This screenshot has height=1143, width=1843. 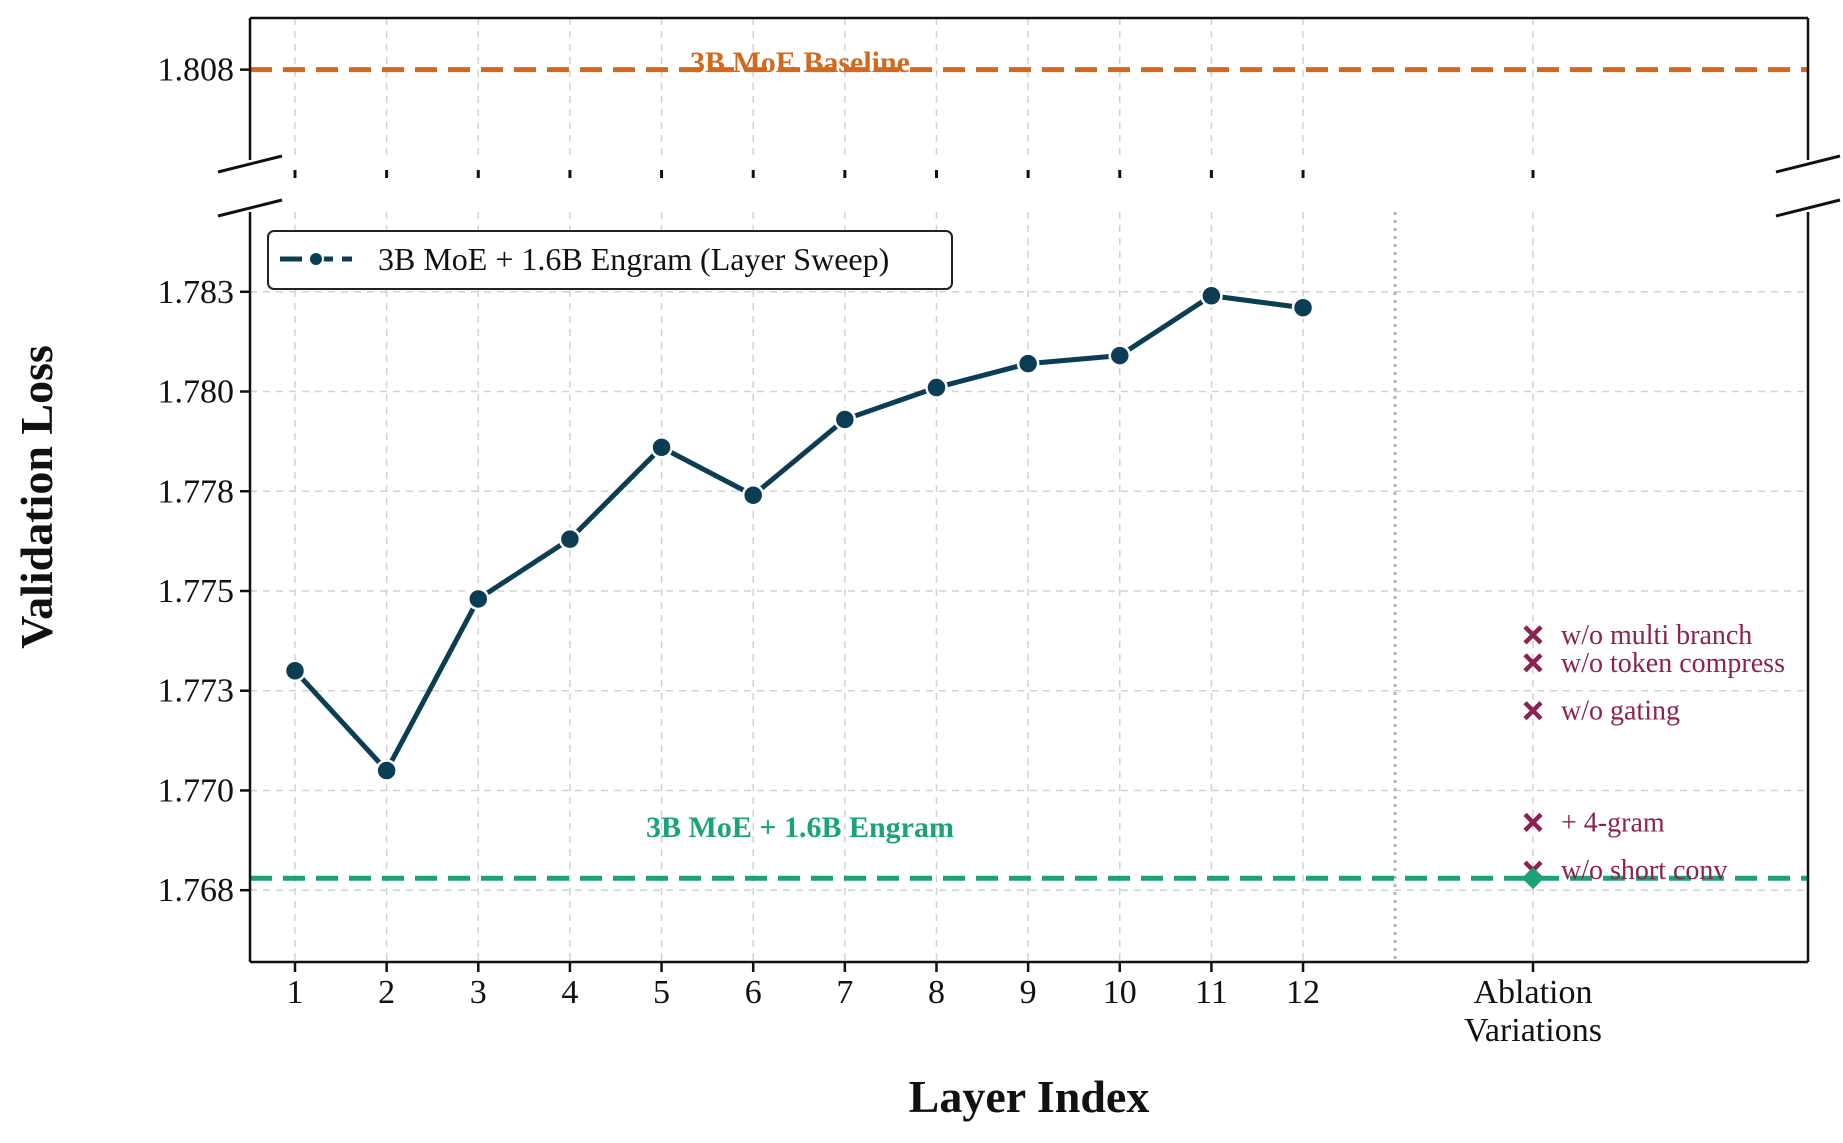 What do you see at coordinates (800, 62) in the screenshot?
I see `baseline-label: 3B MoE Baseline` at bounding box center [800, 62].